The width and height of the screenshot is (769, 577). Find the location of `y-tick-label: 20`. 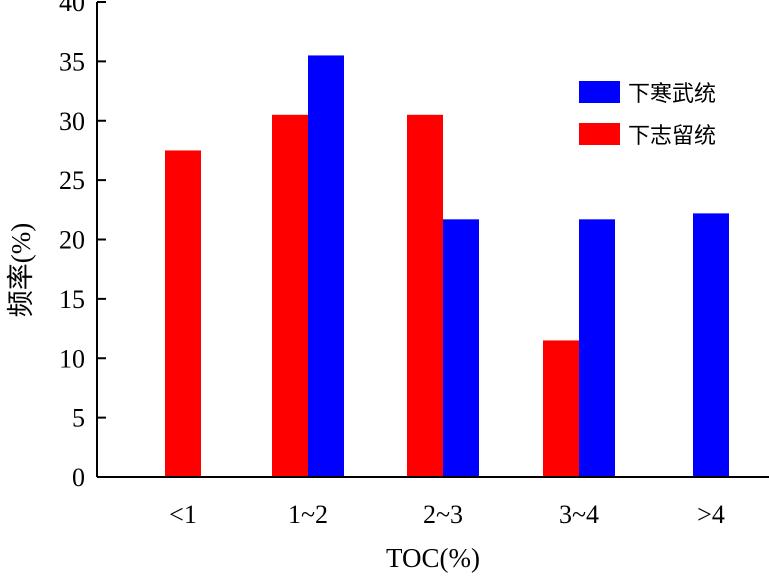

y-tick-label: 20 is located at coordinates (72, 240).